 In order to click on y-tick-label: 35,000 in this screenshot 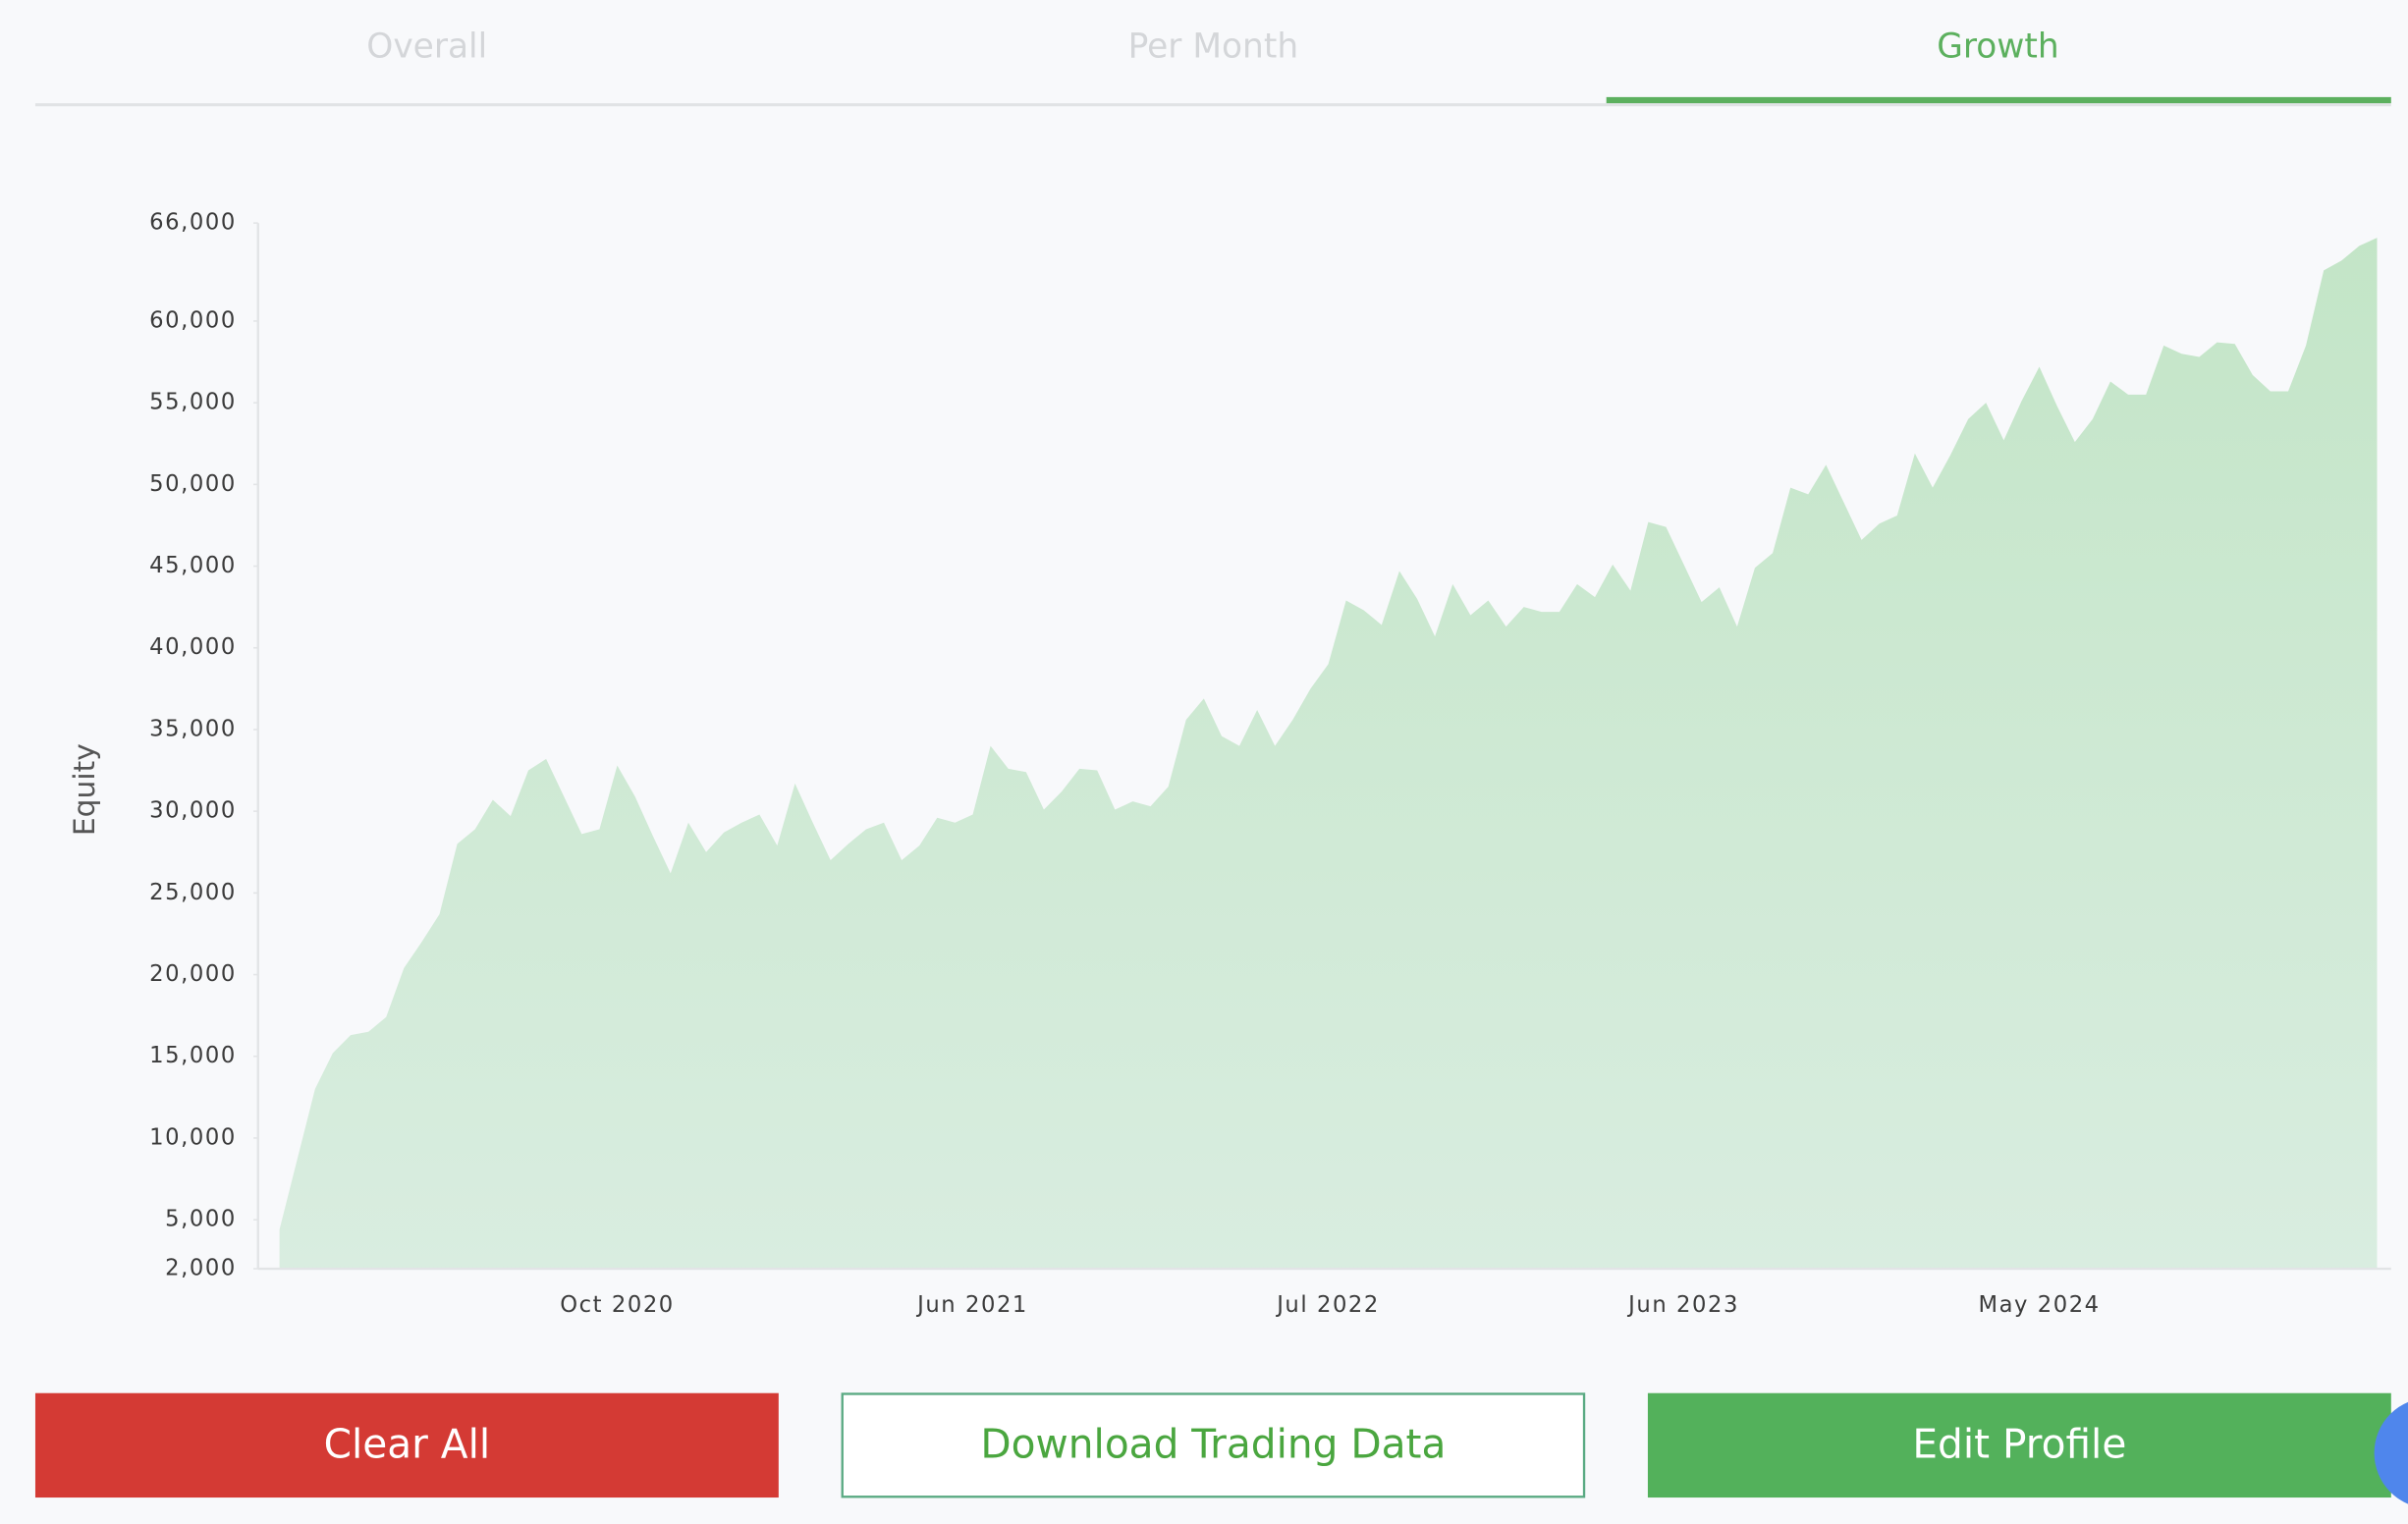, I will do `click(193, 728)`.